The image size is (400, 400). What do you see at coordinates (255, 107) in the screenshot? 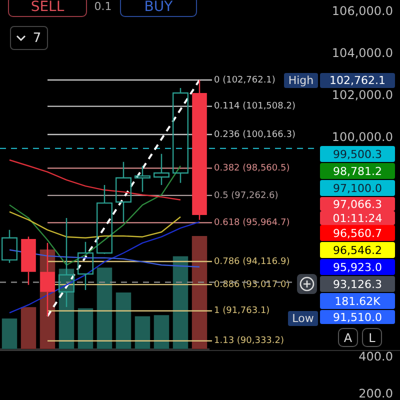
I see `ref-line-label: 0.114 (101,508.2)` at bounding box center [255, 107].